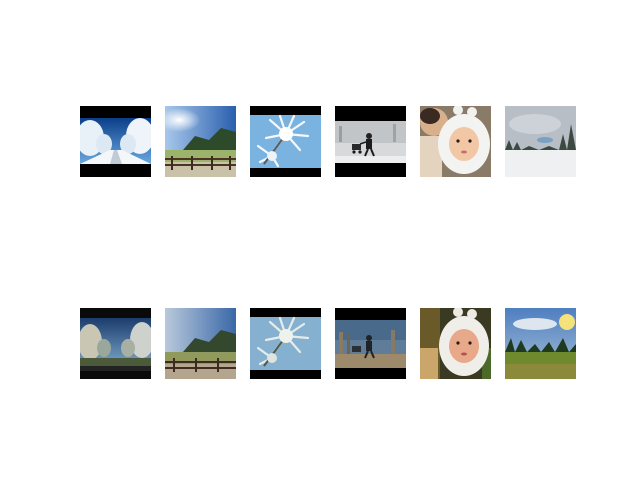 This screenshot has height=480, width=640. Describe the element at coordinates (200, 141) in the screenshot. I see `winter-meadow-fence-image` at that location.